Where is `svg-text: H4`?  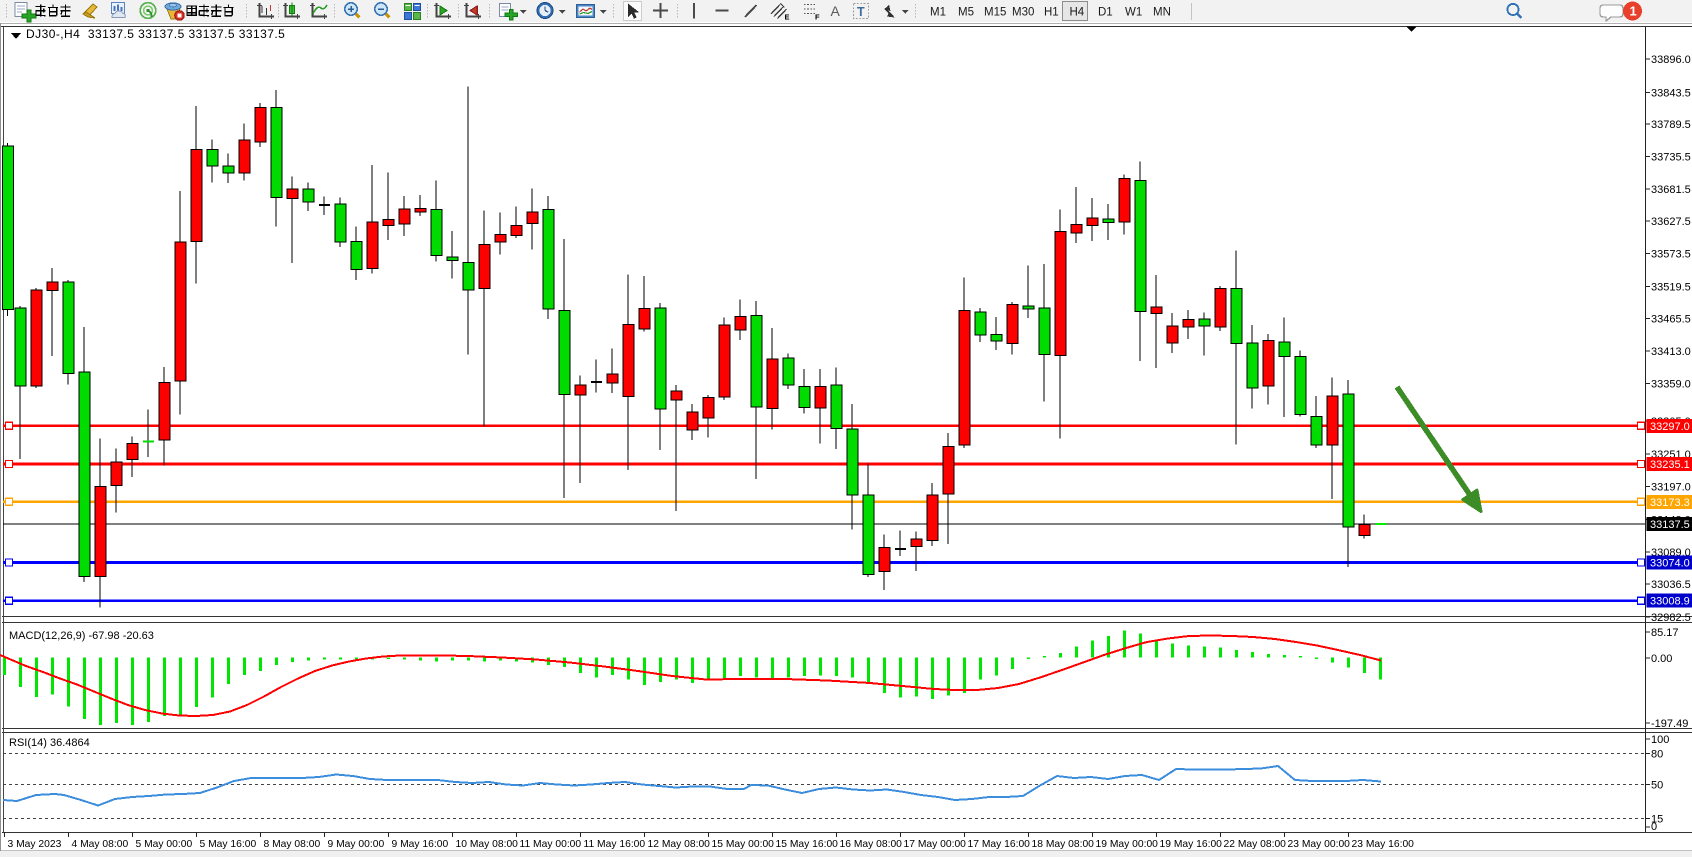
svg-text: H4 is located at coordinates (1077, 13).